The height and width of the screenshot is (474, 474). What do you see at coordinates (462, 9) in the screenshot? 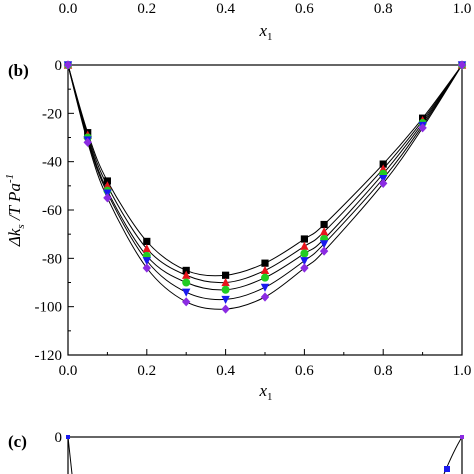
I see `panel-a-x-tick-label: 1.0` at bounding box center [462, 9].